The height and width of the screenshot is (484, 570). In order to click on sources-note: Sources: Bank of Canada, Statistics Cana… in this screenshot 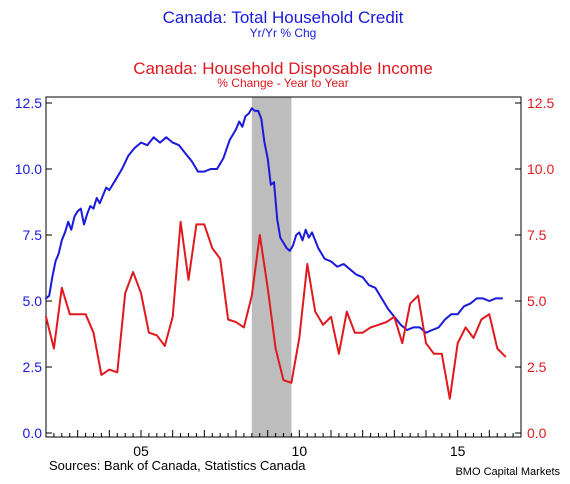, I will do `click(177, 465)`.